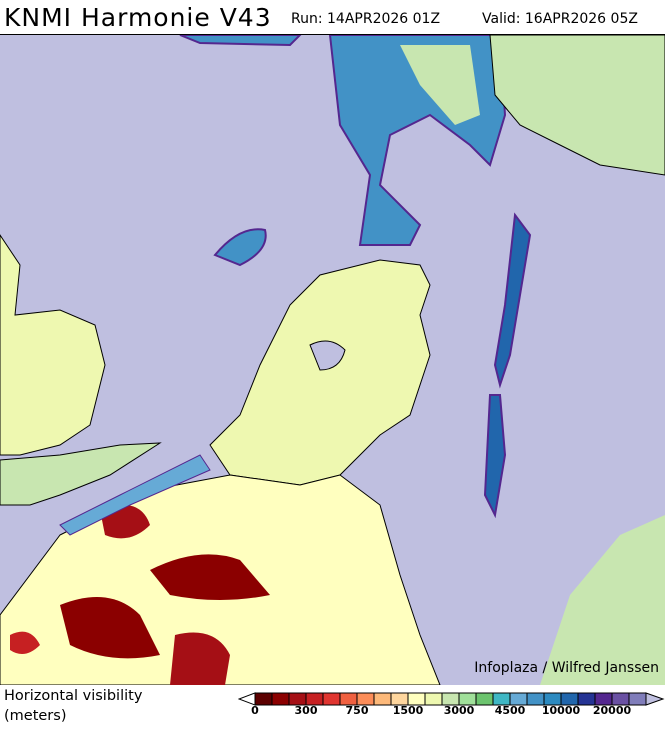  Describe the element at coordinates (241, 40) in the screenshot. I see `fog-patch-top` at that location.